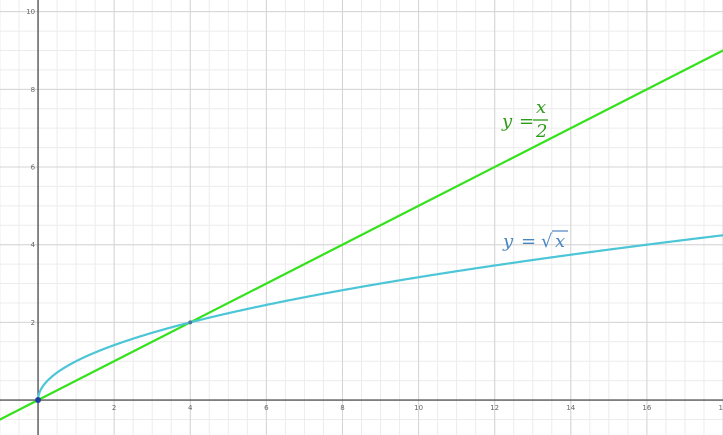  Describe the element at coordinates (33, 245) in the screenshot. I see `y-tick-label: 4` at that location.